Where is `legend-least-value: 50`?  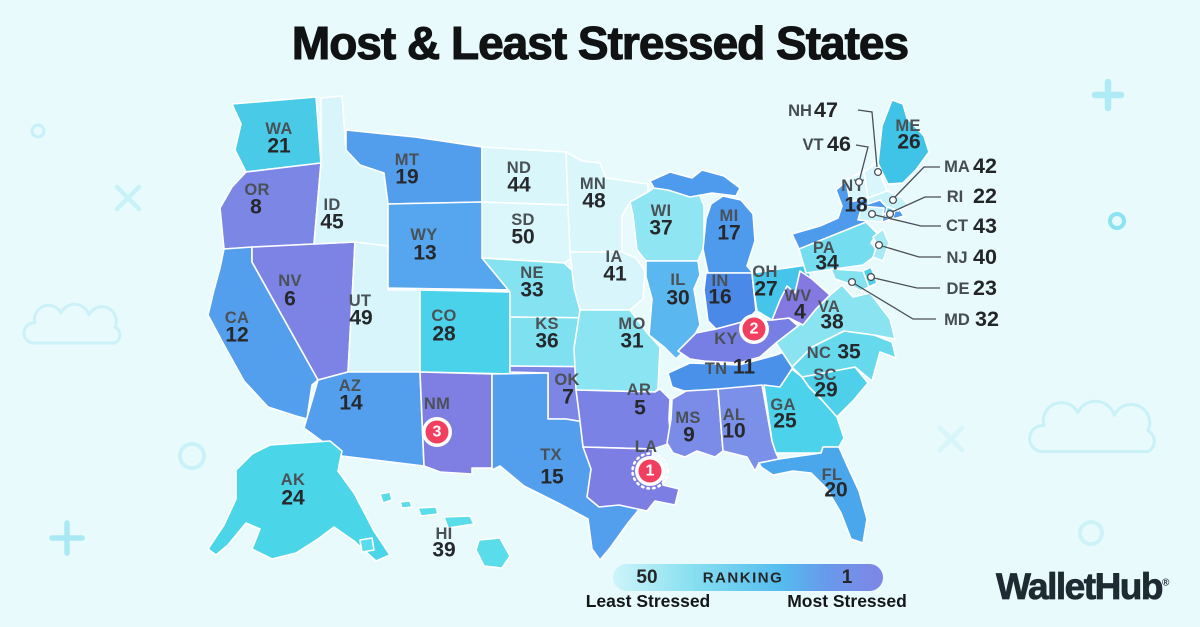
legend-least-value: 50 is located at coordinates (647, 577).